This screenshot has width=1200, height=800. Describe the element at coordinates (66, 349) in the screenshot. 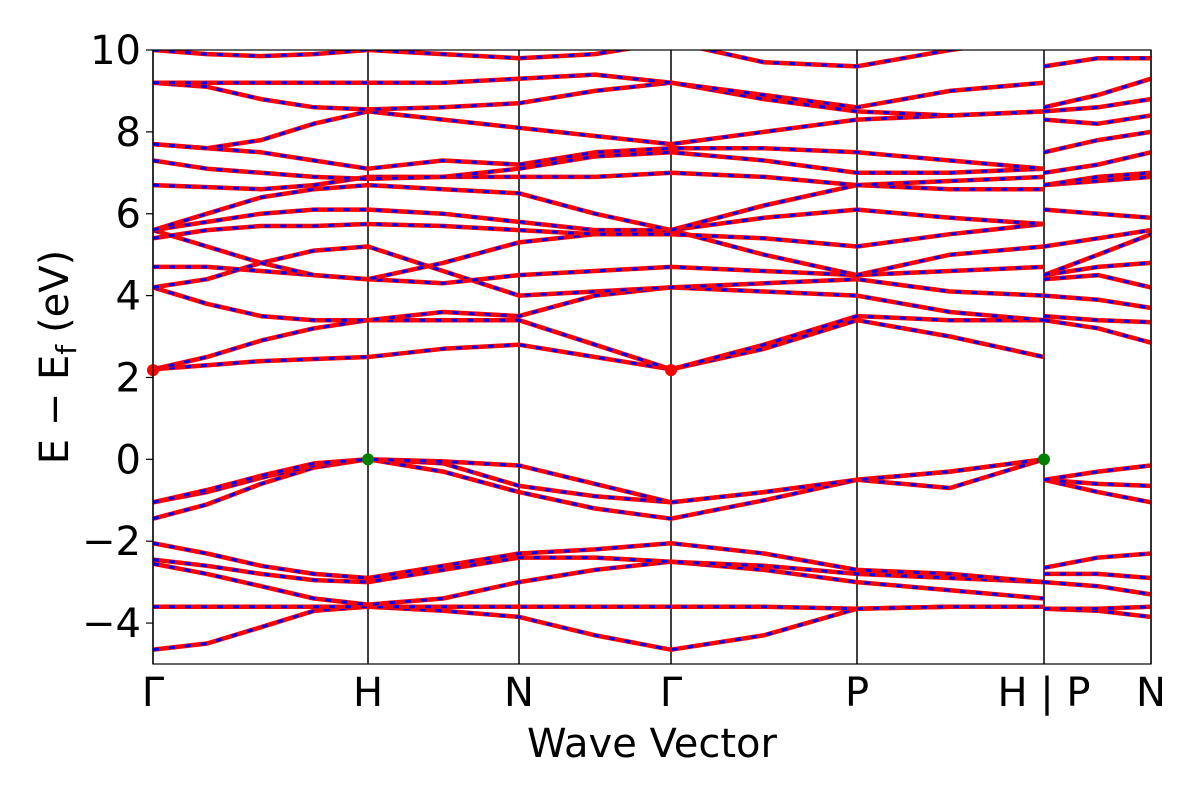

I see `y-axis-title-sub: f` at that location.